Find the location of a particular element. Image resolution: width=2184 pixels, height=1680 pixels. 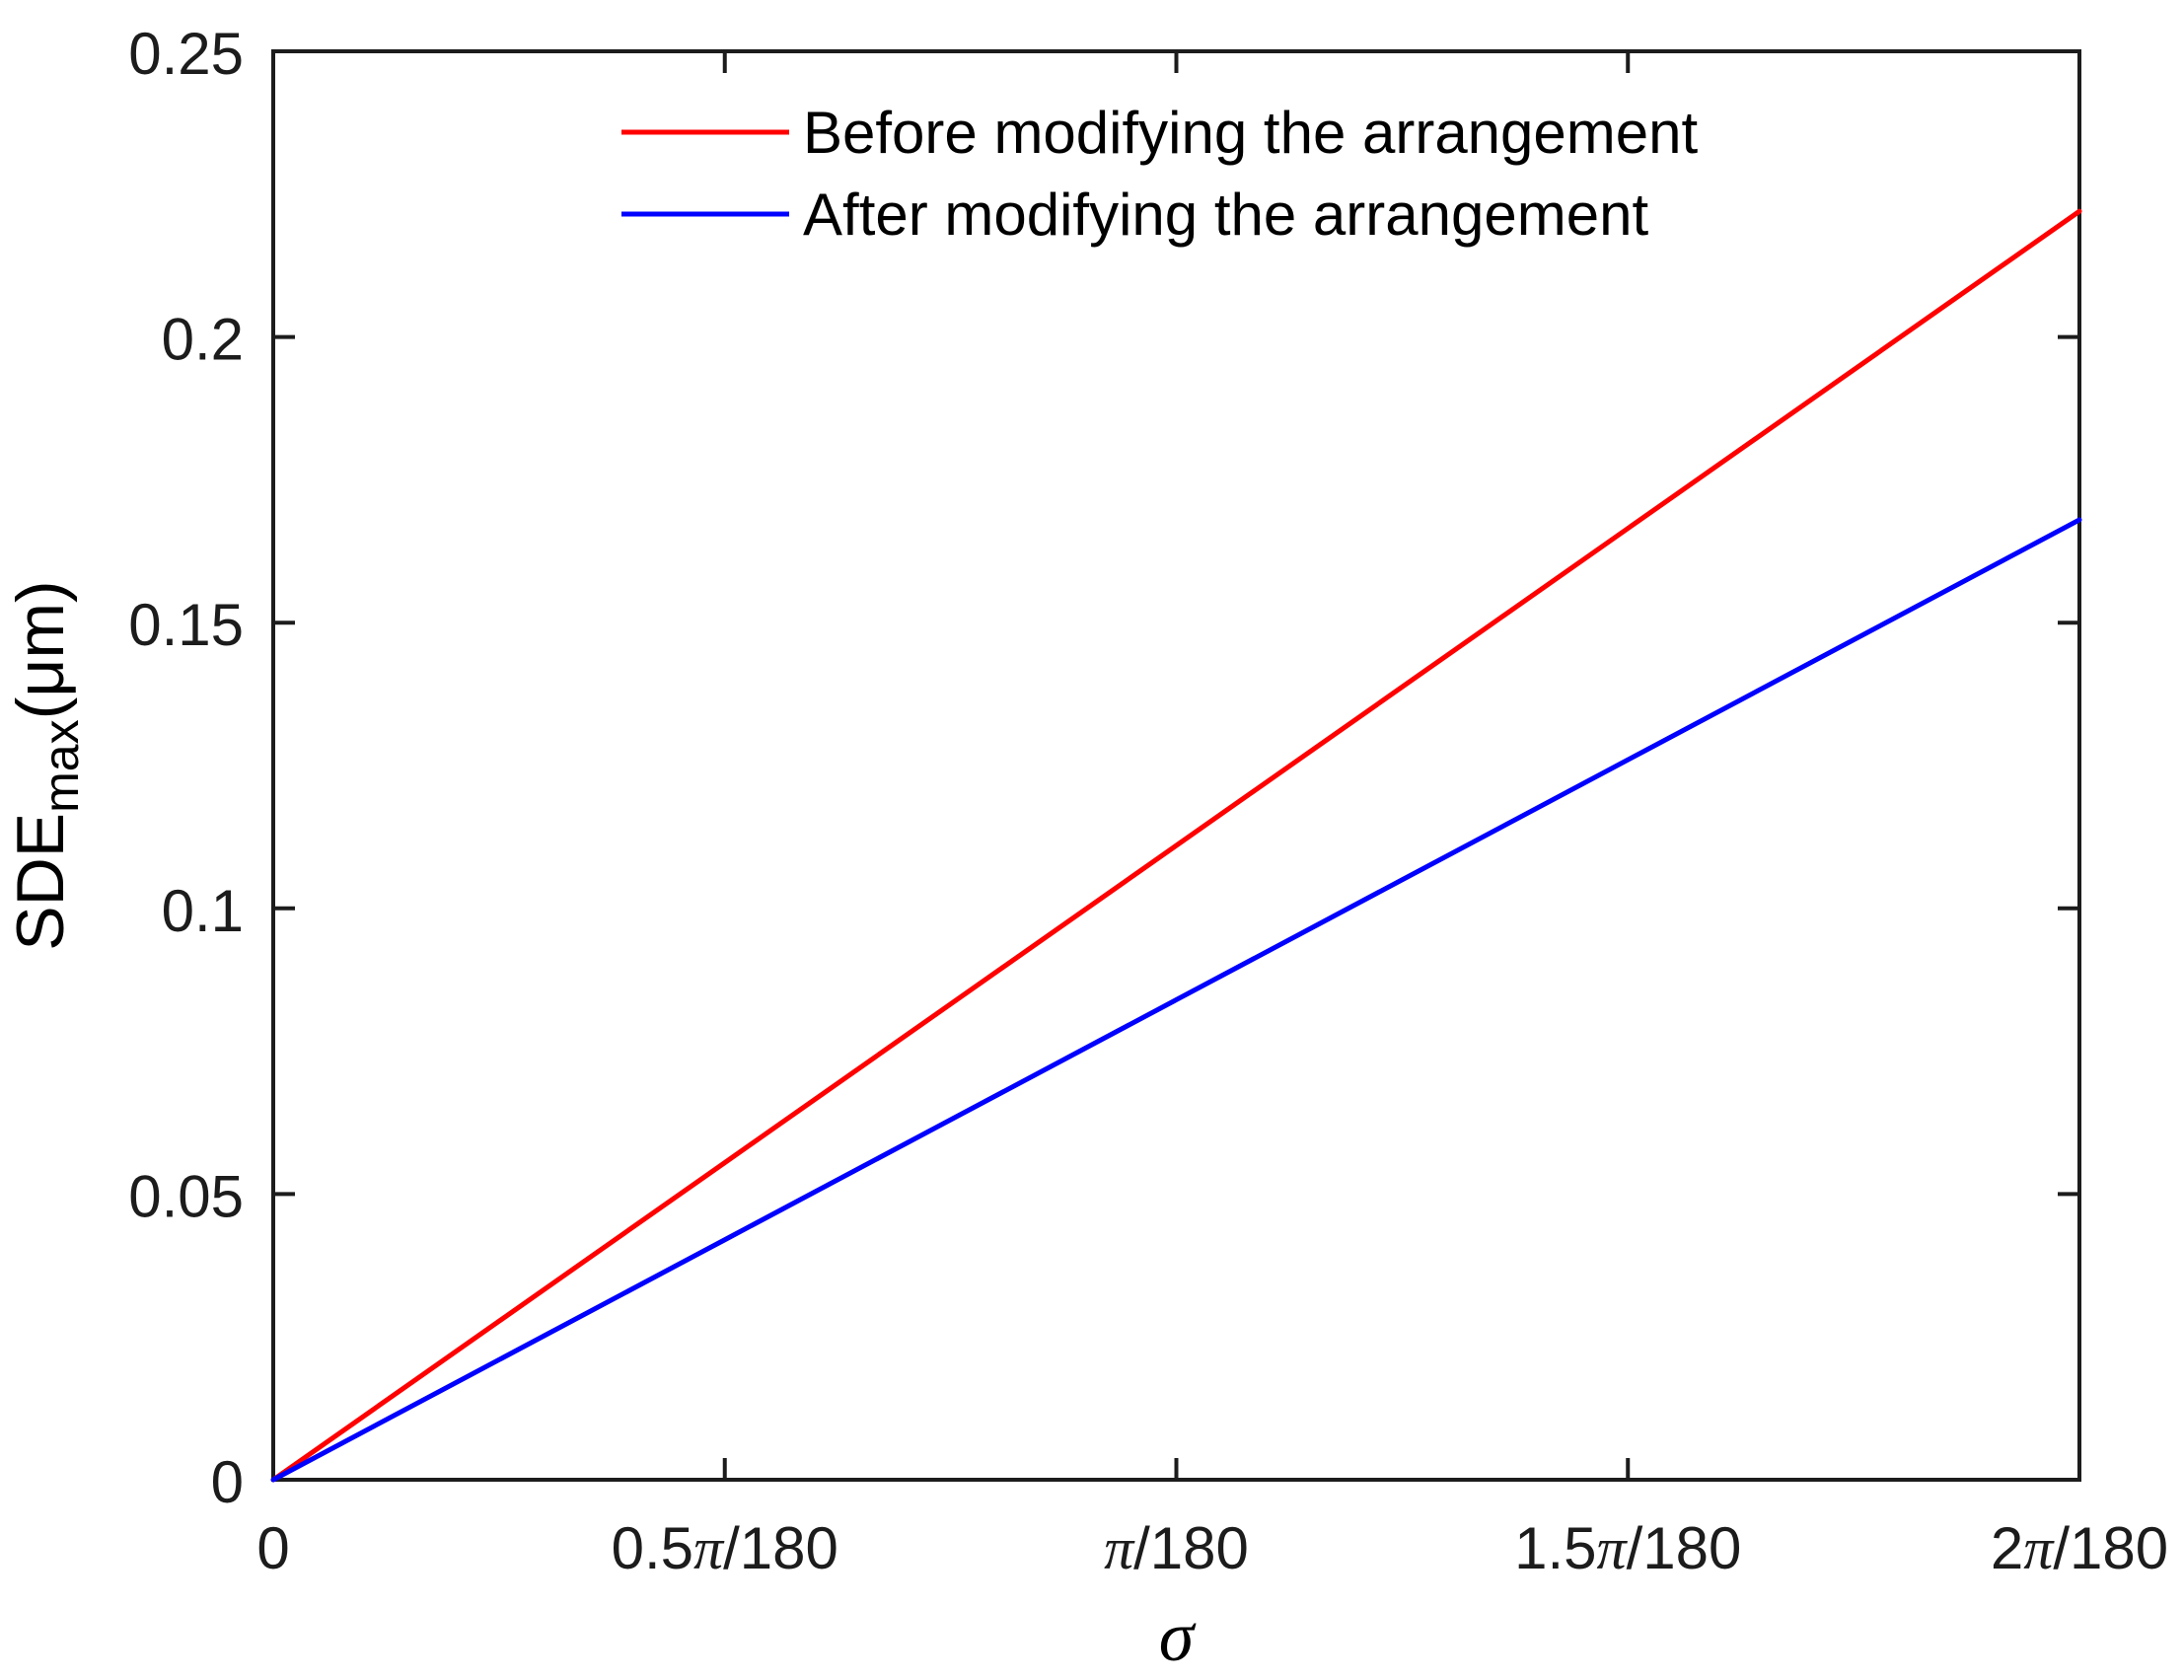

y-tick-label: 0.25 is located at coordinates (186, 54).